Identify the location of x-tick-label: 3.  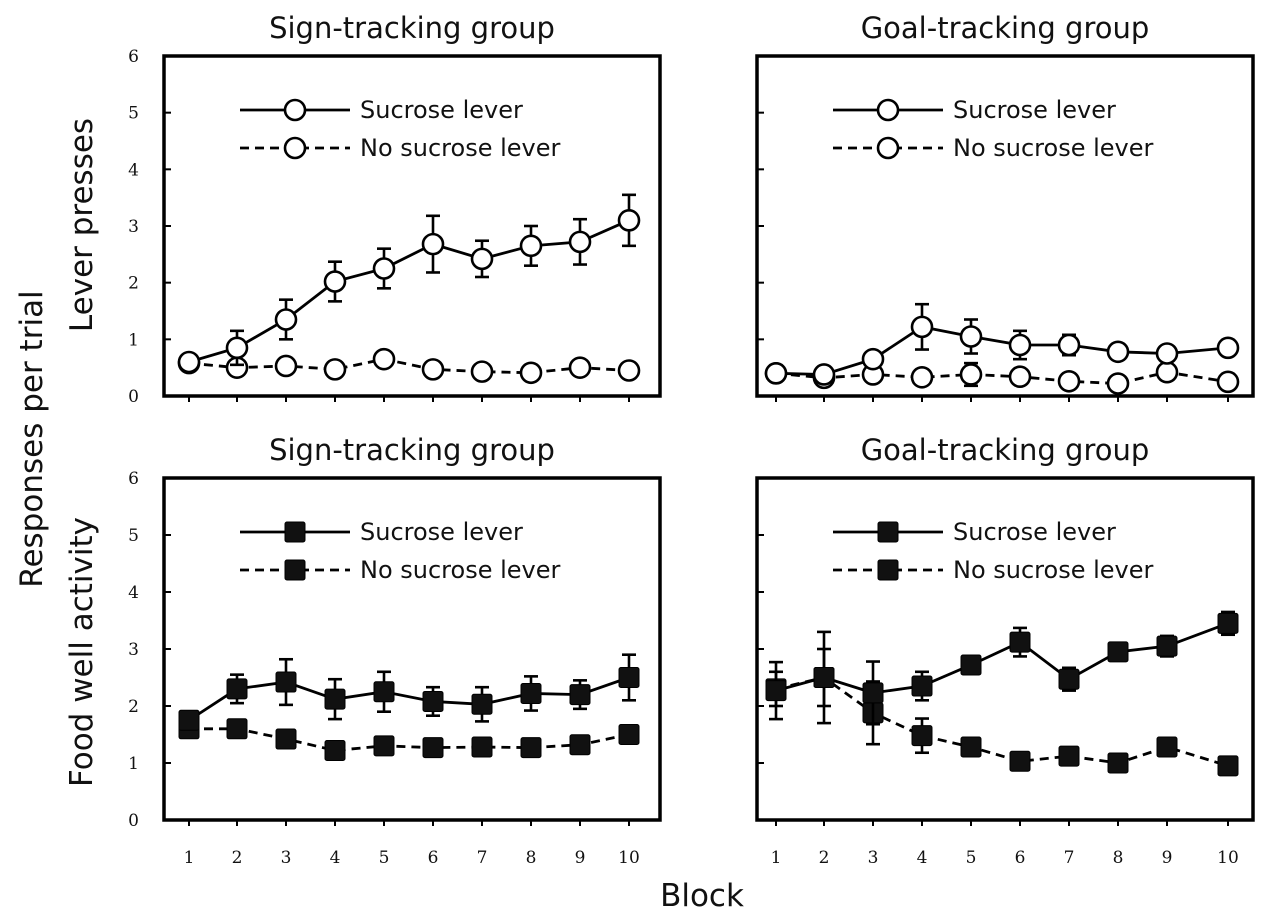
(873, 858).